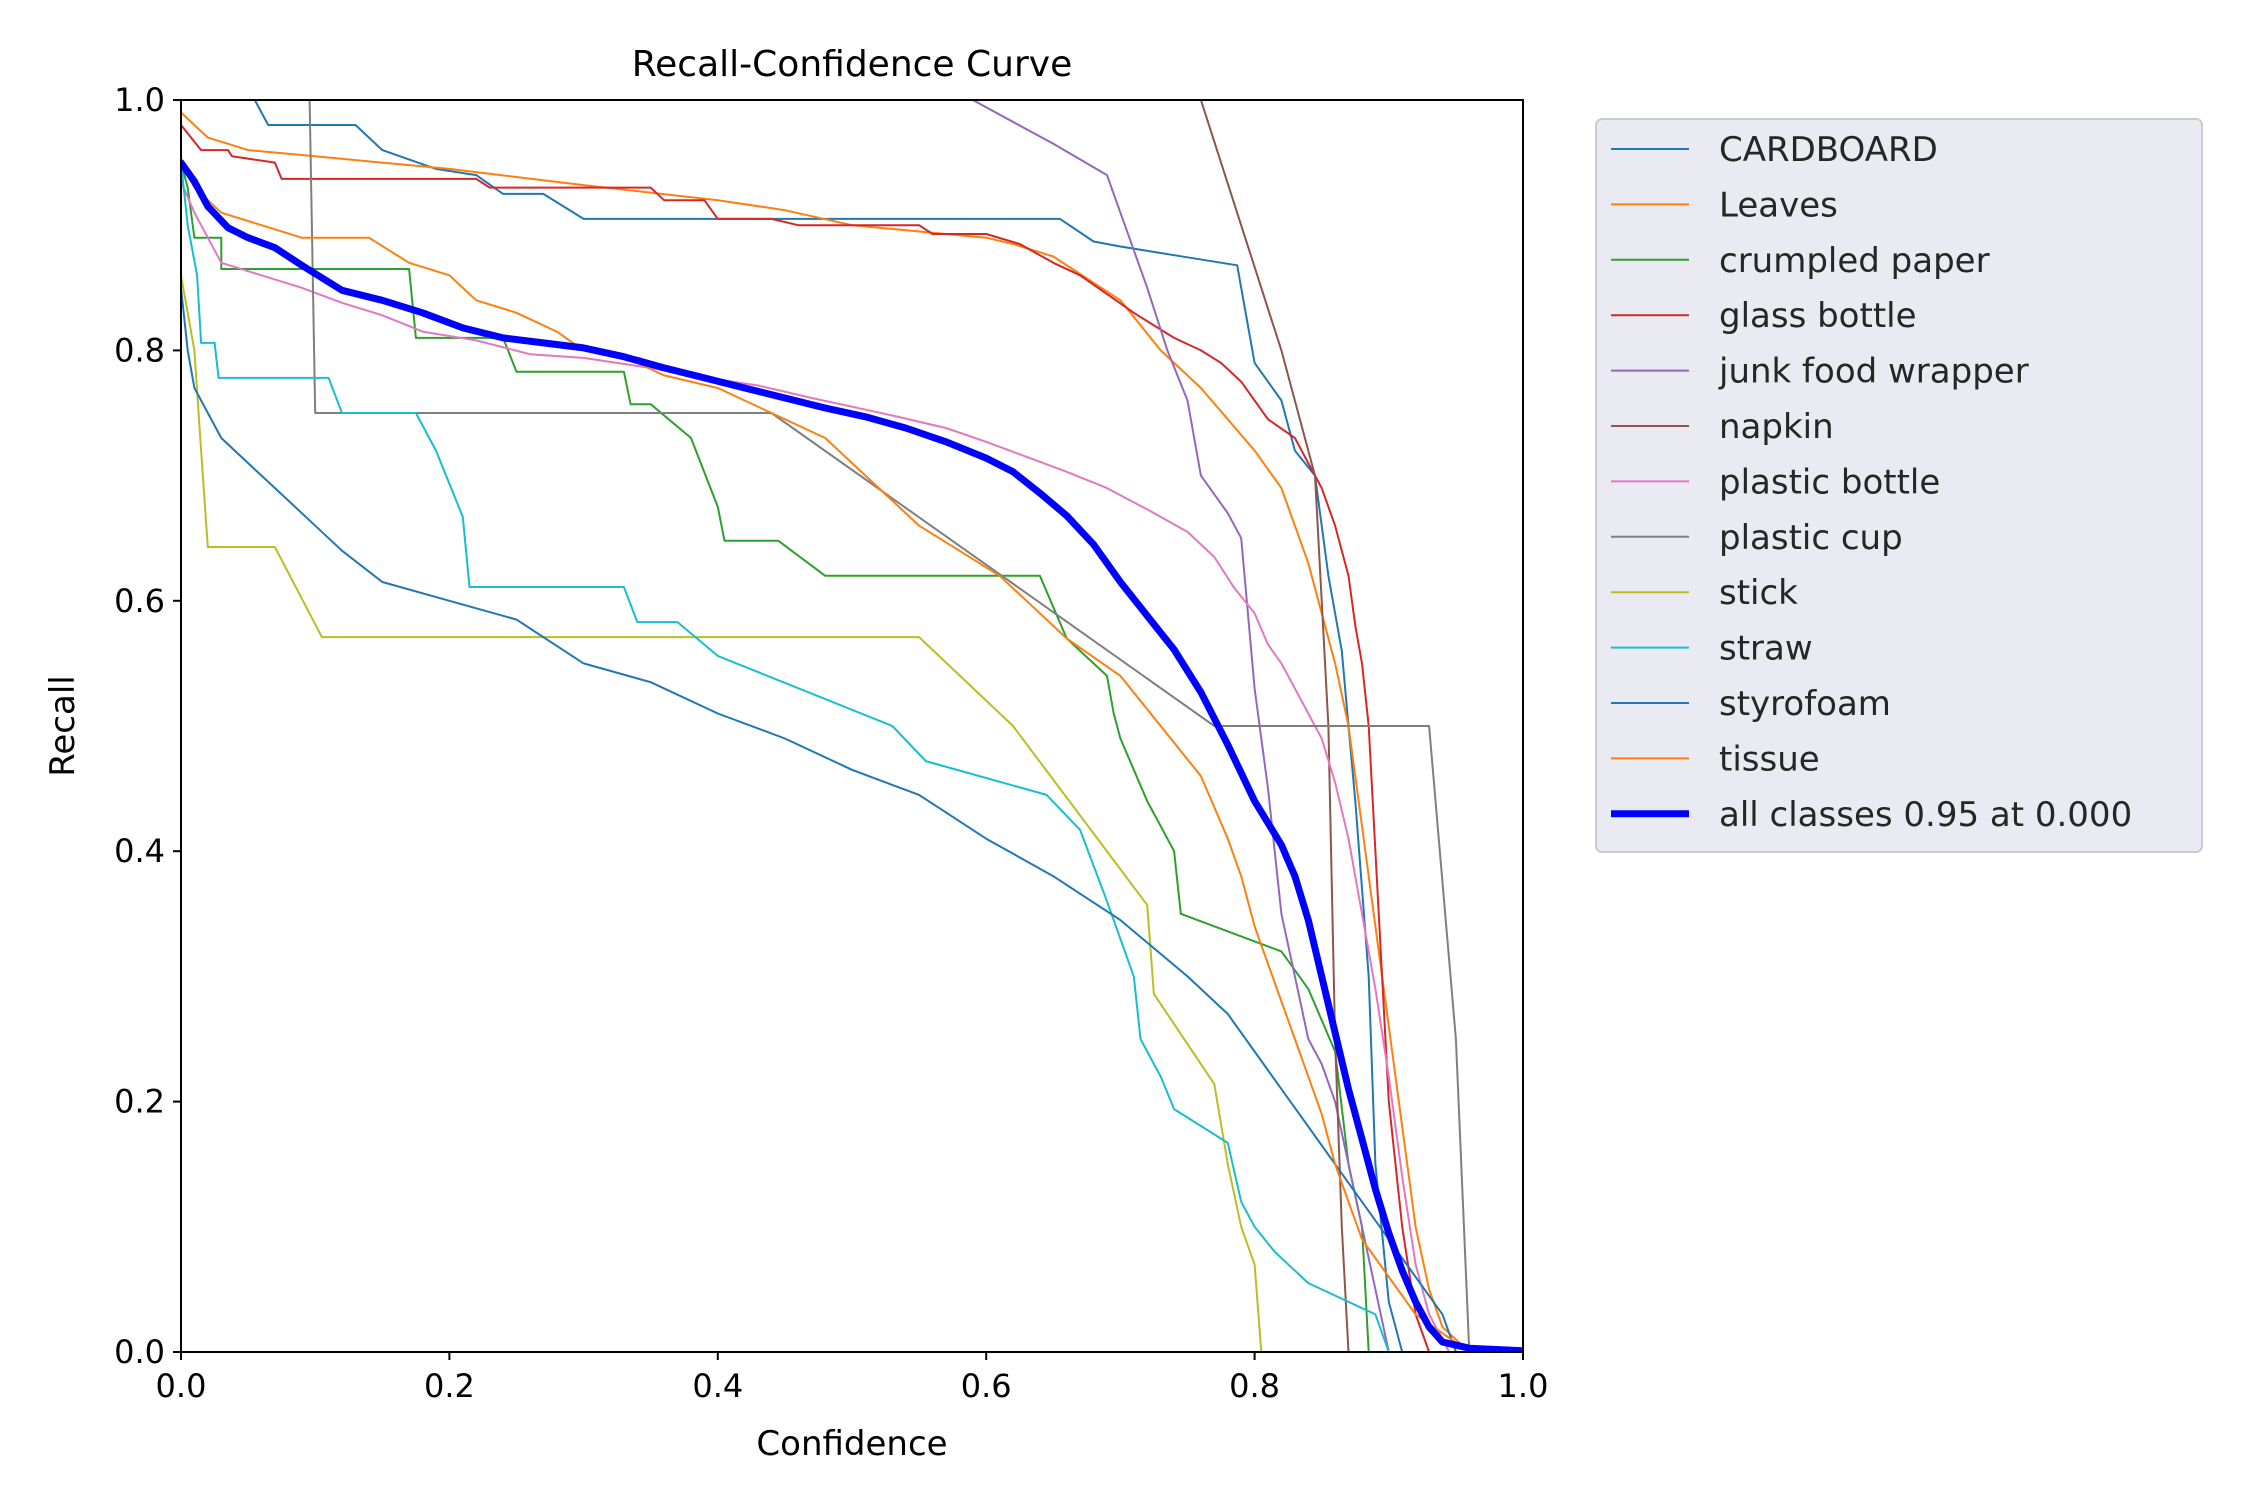 Image resolution: width=2250 pixels, height=1500 pixels. Describe the element at coordinates (139, 1352) in the screenshot. I see `y-tick-label: 0.0` at that location.